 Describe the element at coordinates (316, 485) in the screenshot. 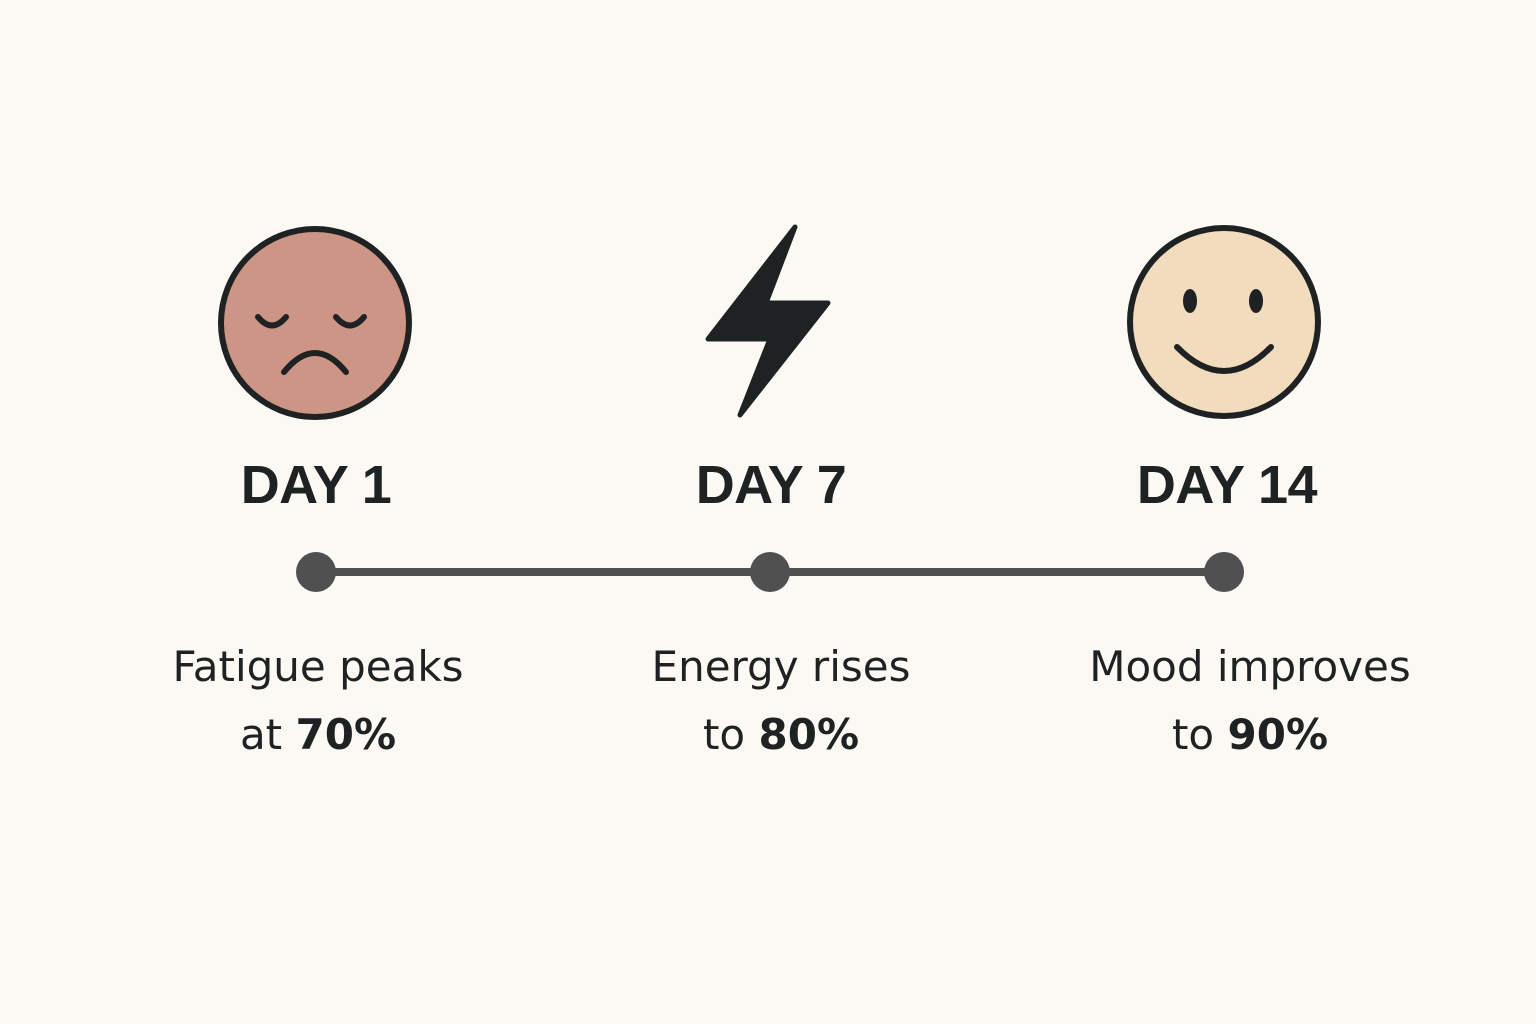

I see `day-label-1: DAY 1` at that location.